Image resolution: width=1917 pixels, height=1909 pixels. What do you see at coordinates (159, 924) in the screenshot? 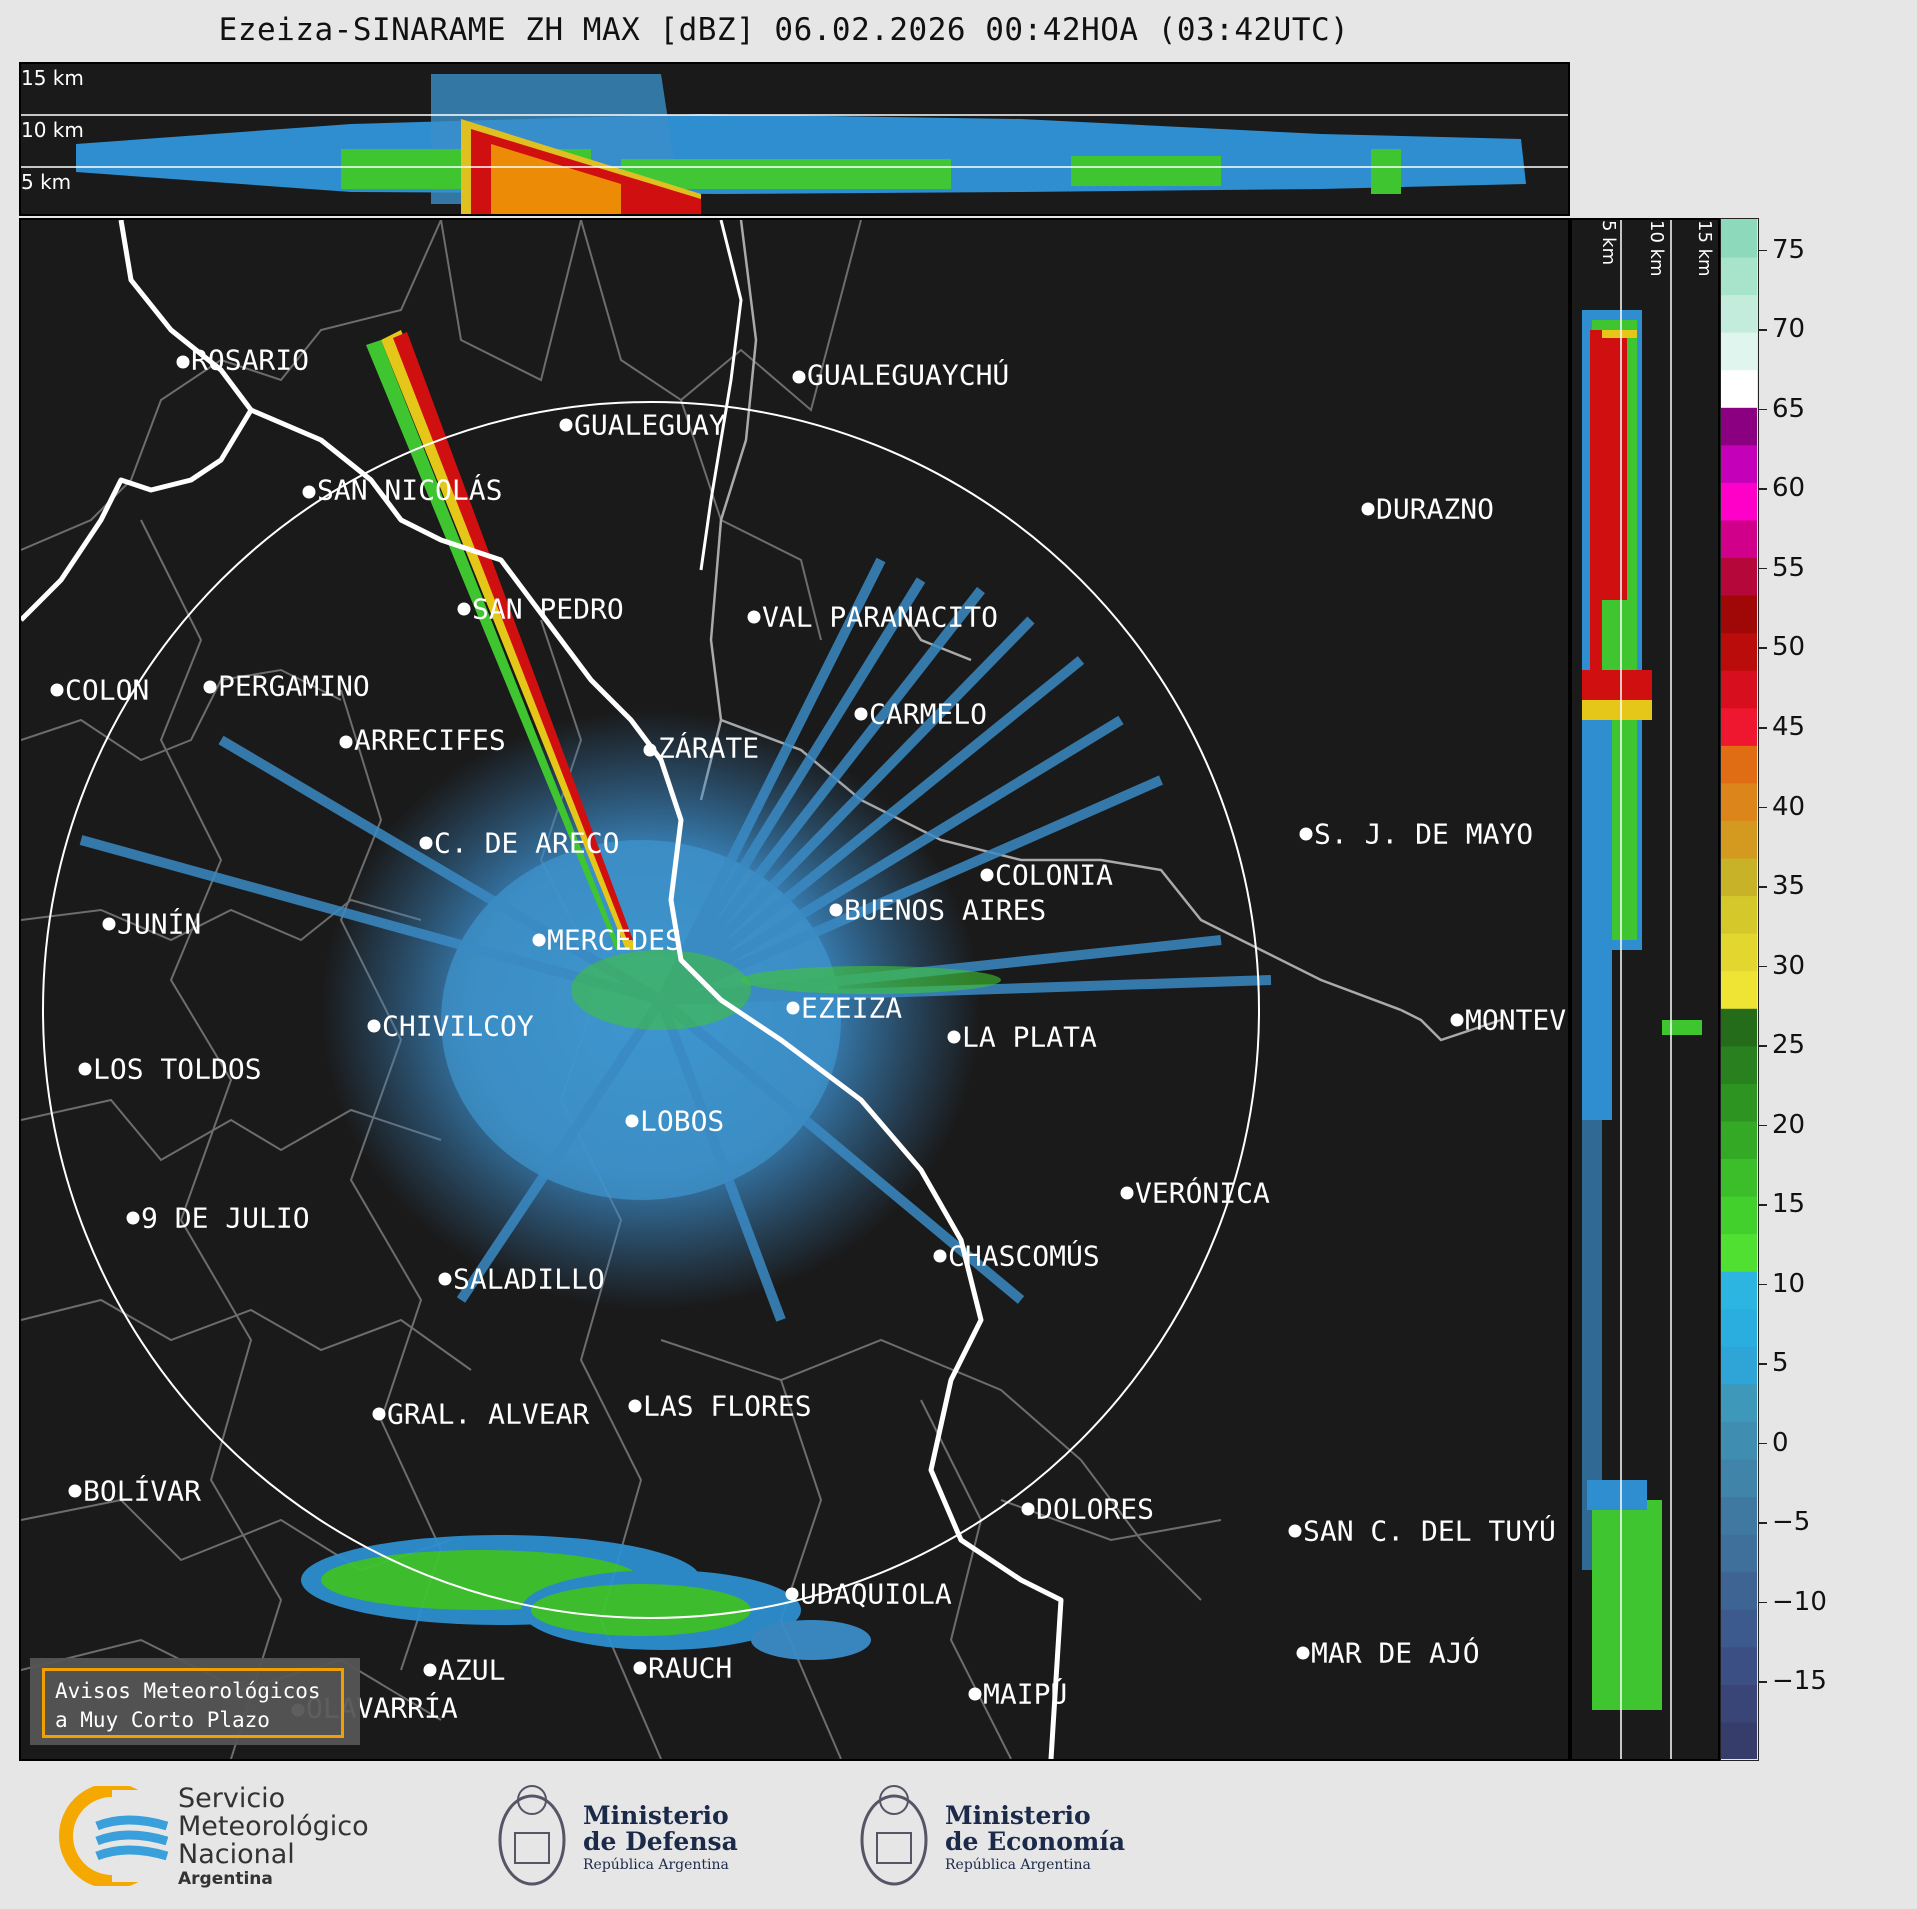
I see `city-label: JUNÍN` at bounding box center [159, 924].